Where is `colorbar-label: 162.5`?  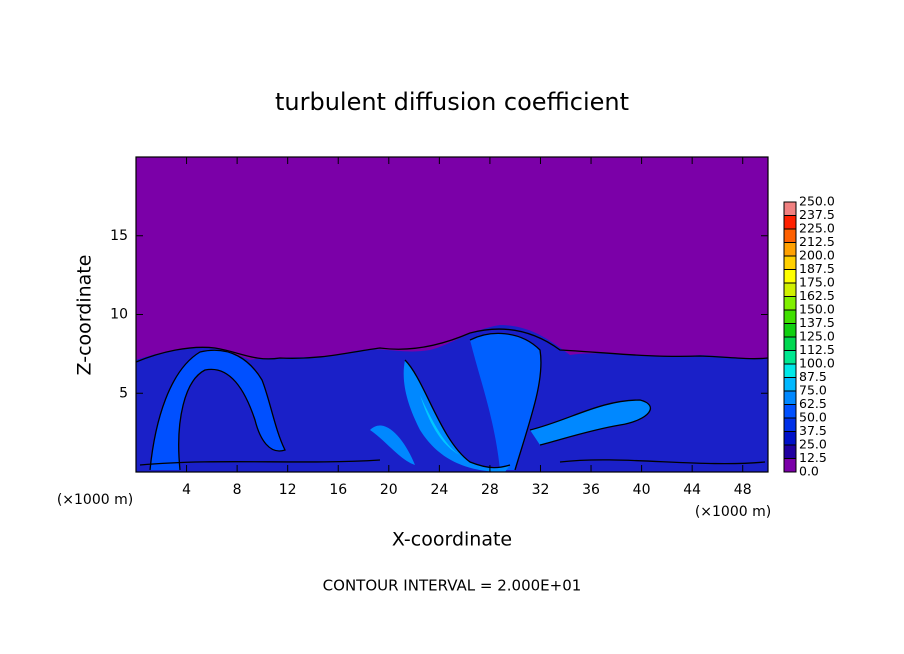
colorbar-label: 162.5 is located at coordinates (817, 295).